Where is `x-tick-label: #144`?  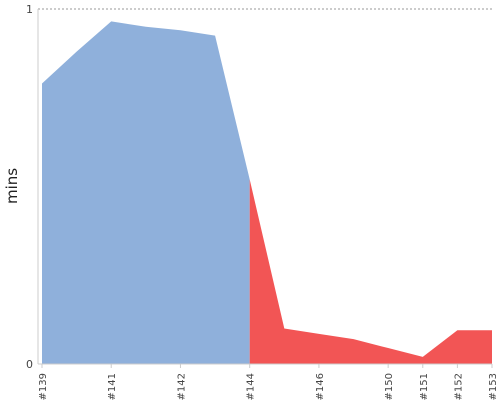
x-tick-label: #144 is located at coordinates (251, 386).